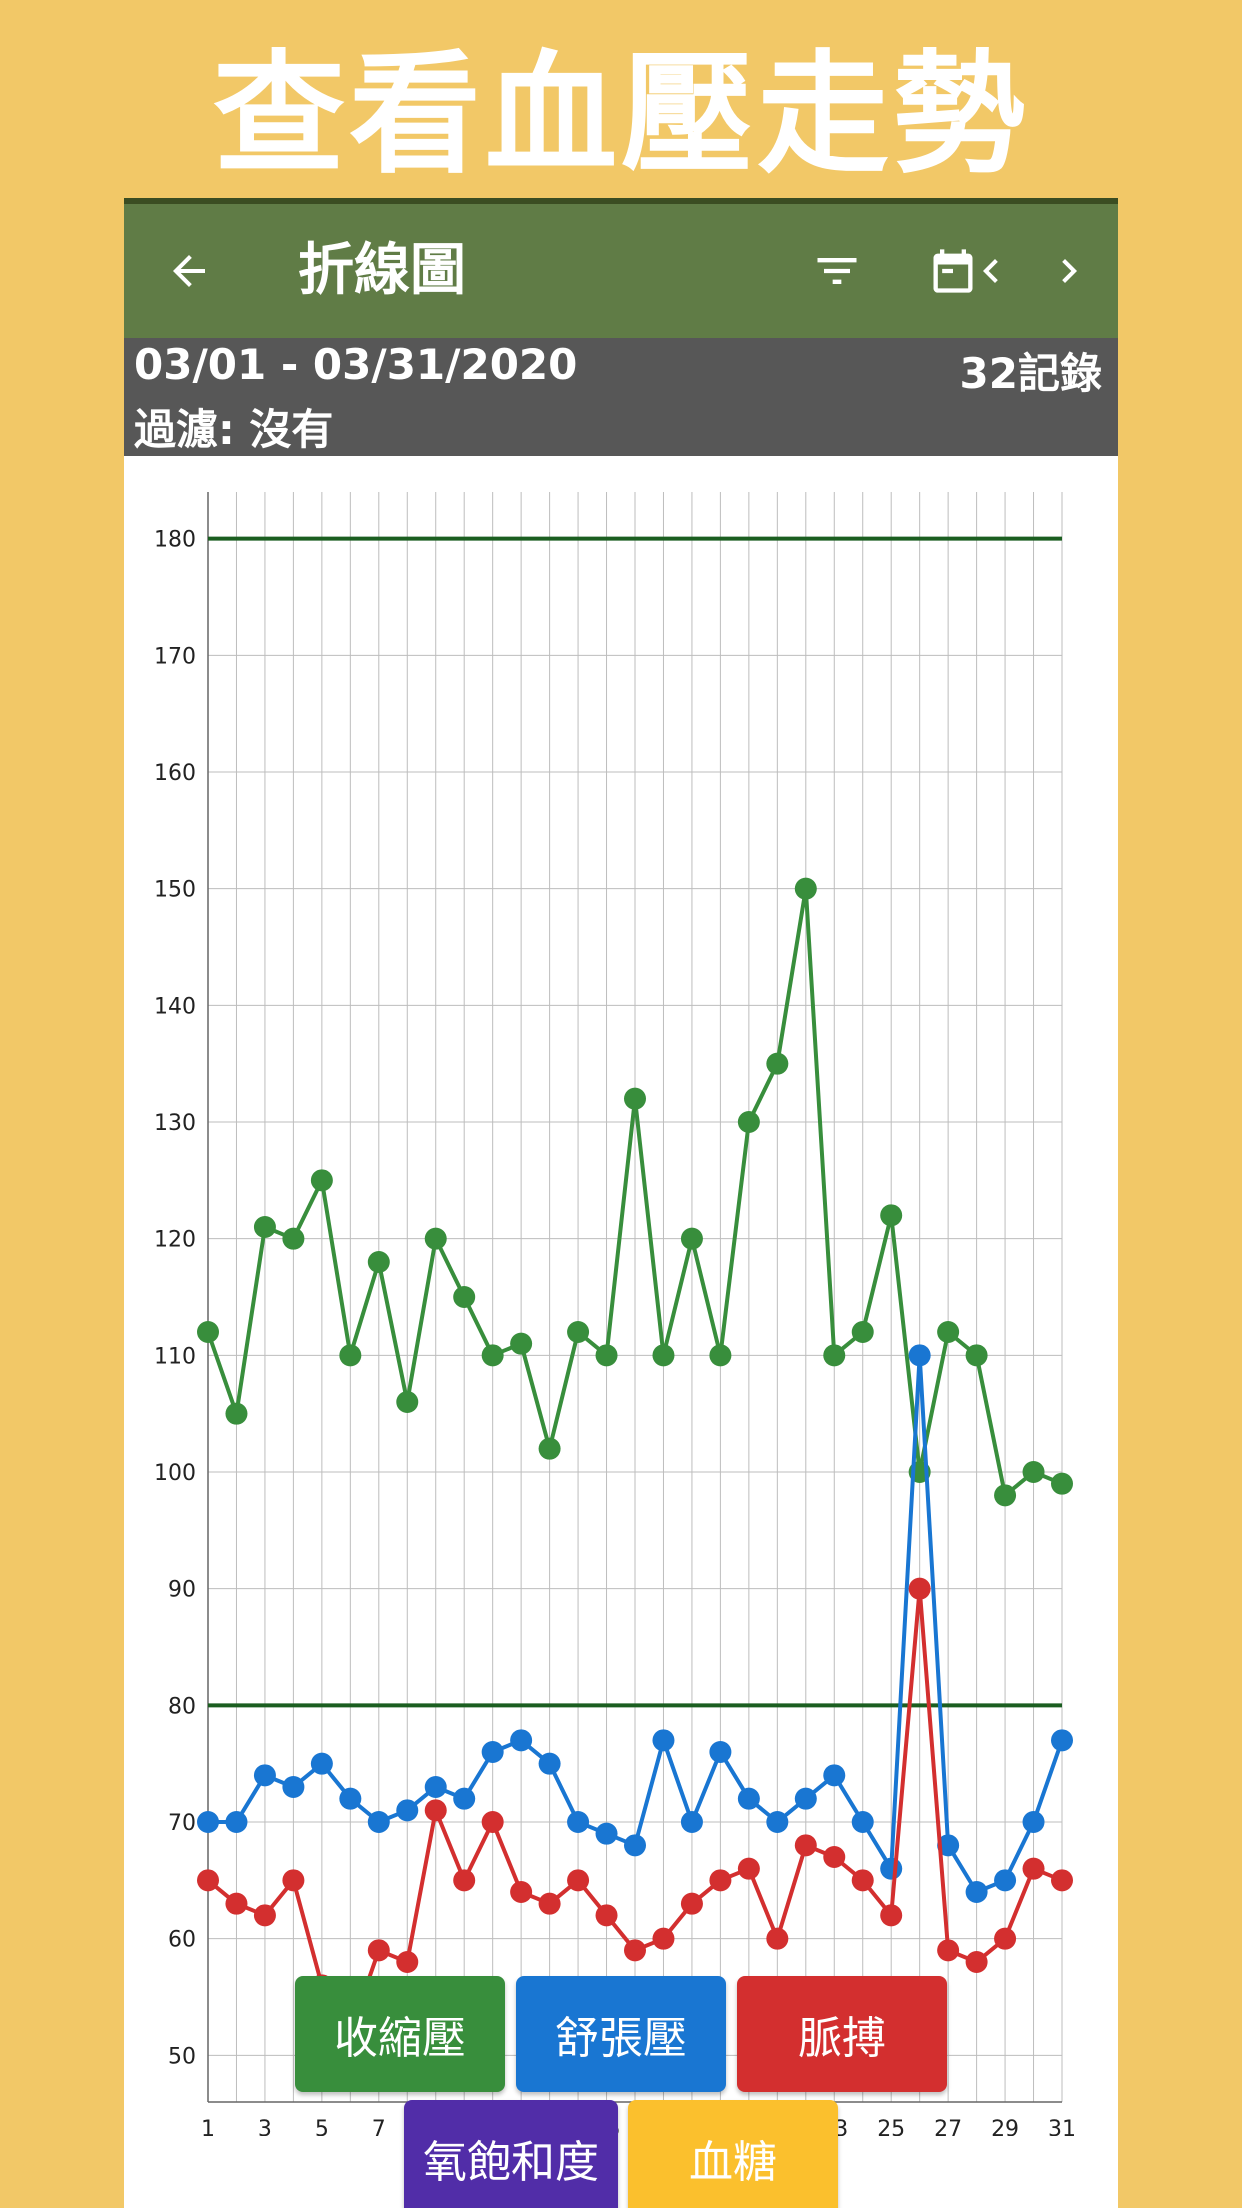 This screenshot has height=2208, width=1242. Describe the element at coordinates (1030, 373) in the screenshot. I see `record-count: 32記錄` at that location.